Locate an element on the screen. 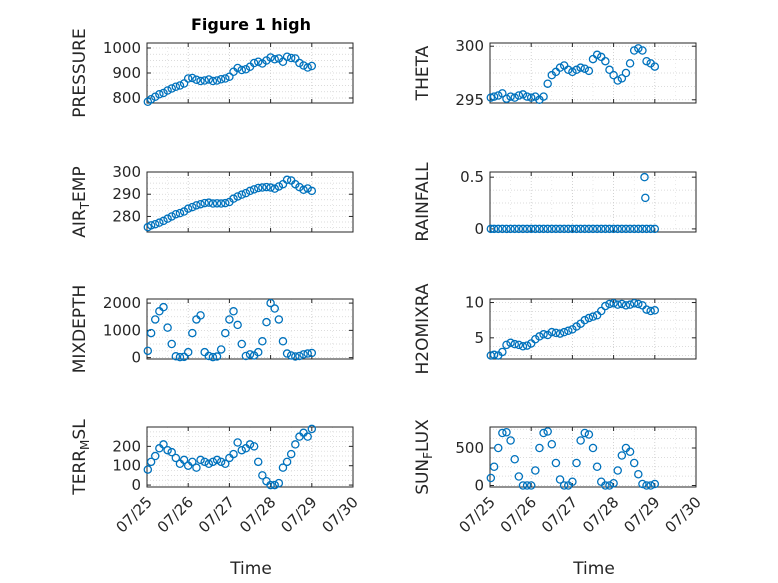 The height and width of the screenshot is (583, 778). y-axis-label-subscript: M is located at coordinates (85, 445).